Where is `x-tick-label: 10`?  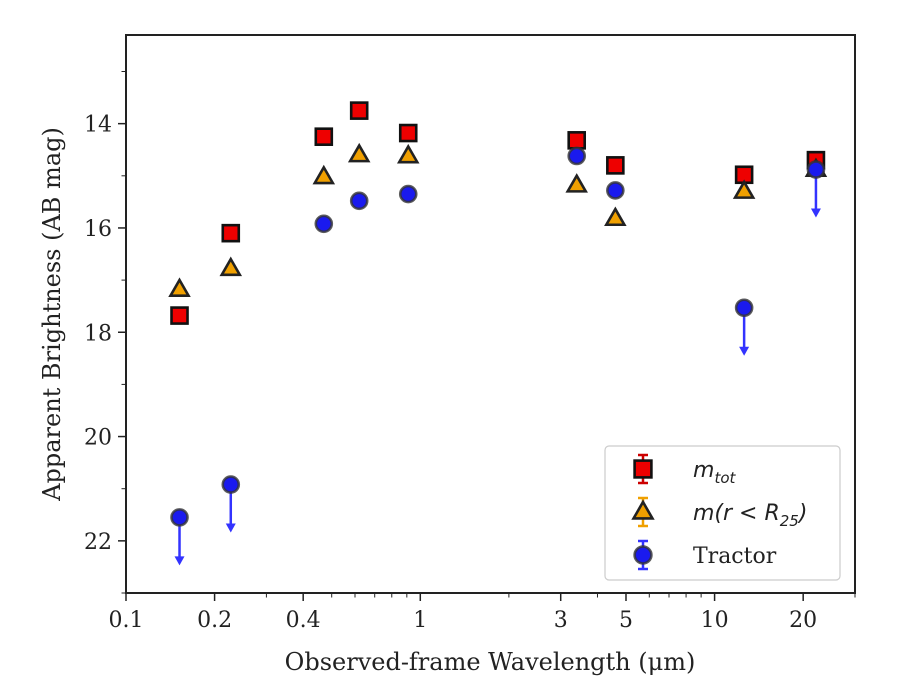 x-tick-label: 10 is located at coordinates (715, 620).